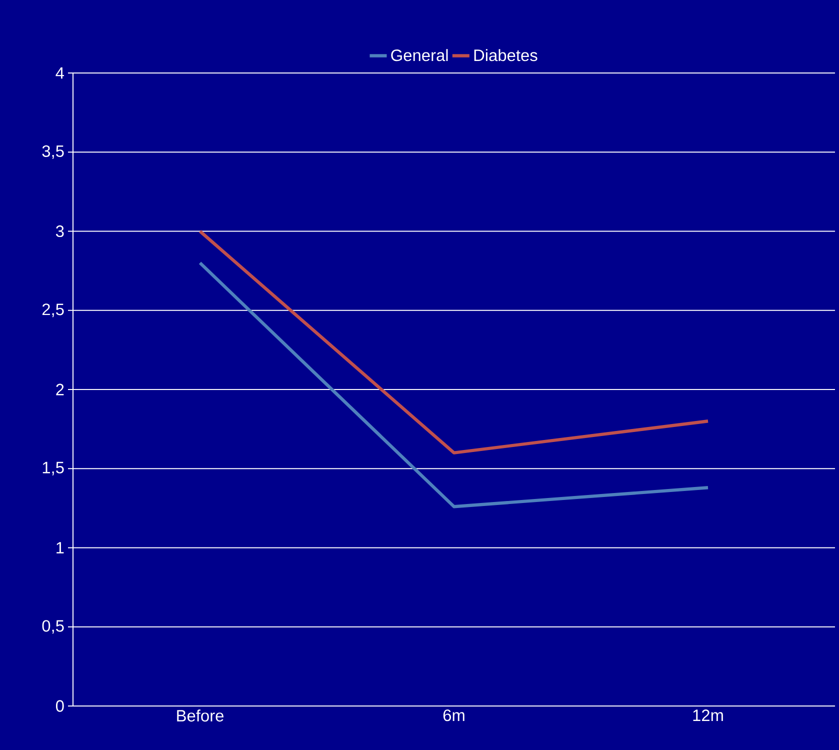 The height and width of the screenshot is (750, 839). I want to click on y-tick-label: 0,5, so click(53, 627).